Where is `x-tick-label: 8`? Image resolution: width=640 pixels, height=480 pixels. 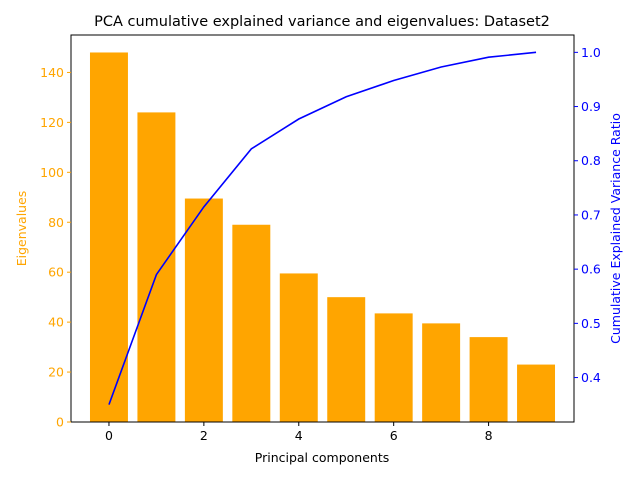
x-tick-label: 8 is located at coordinates (489, 435).